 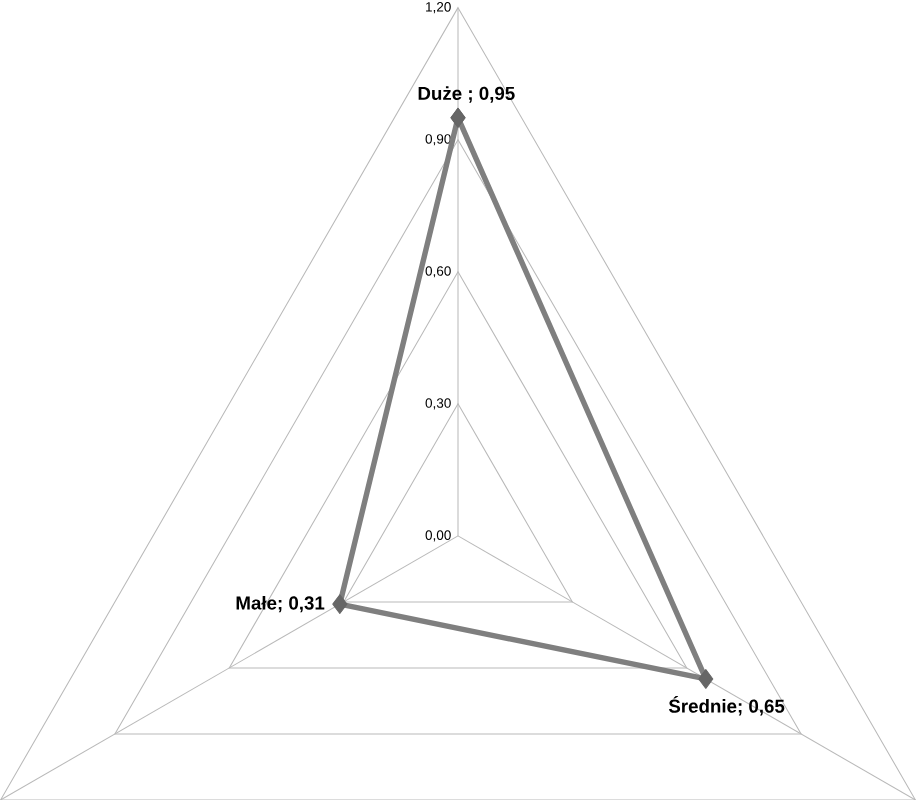 I want to click on data-label: ; 0,95, so click(x=492, y=94).